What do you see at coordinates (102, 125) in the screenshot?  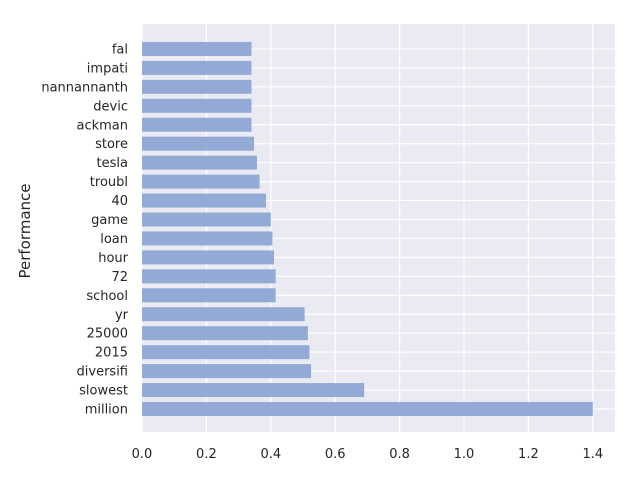 I see `y-tick-label: ackman` at bounding box center [102, 125].